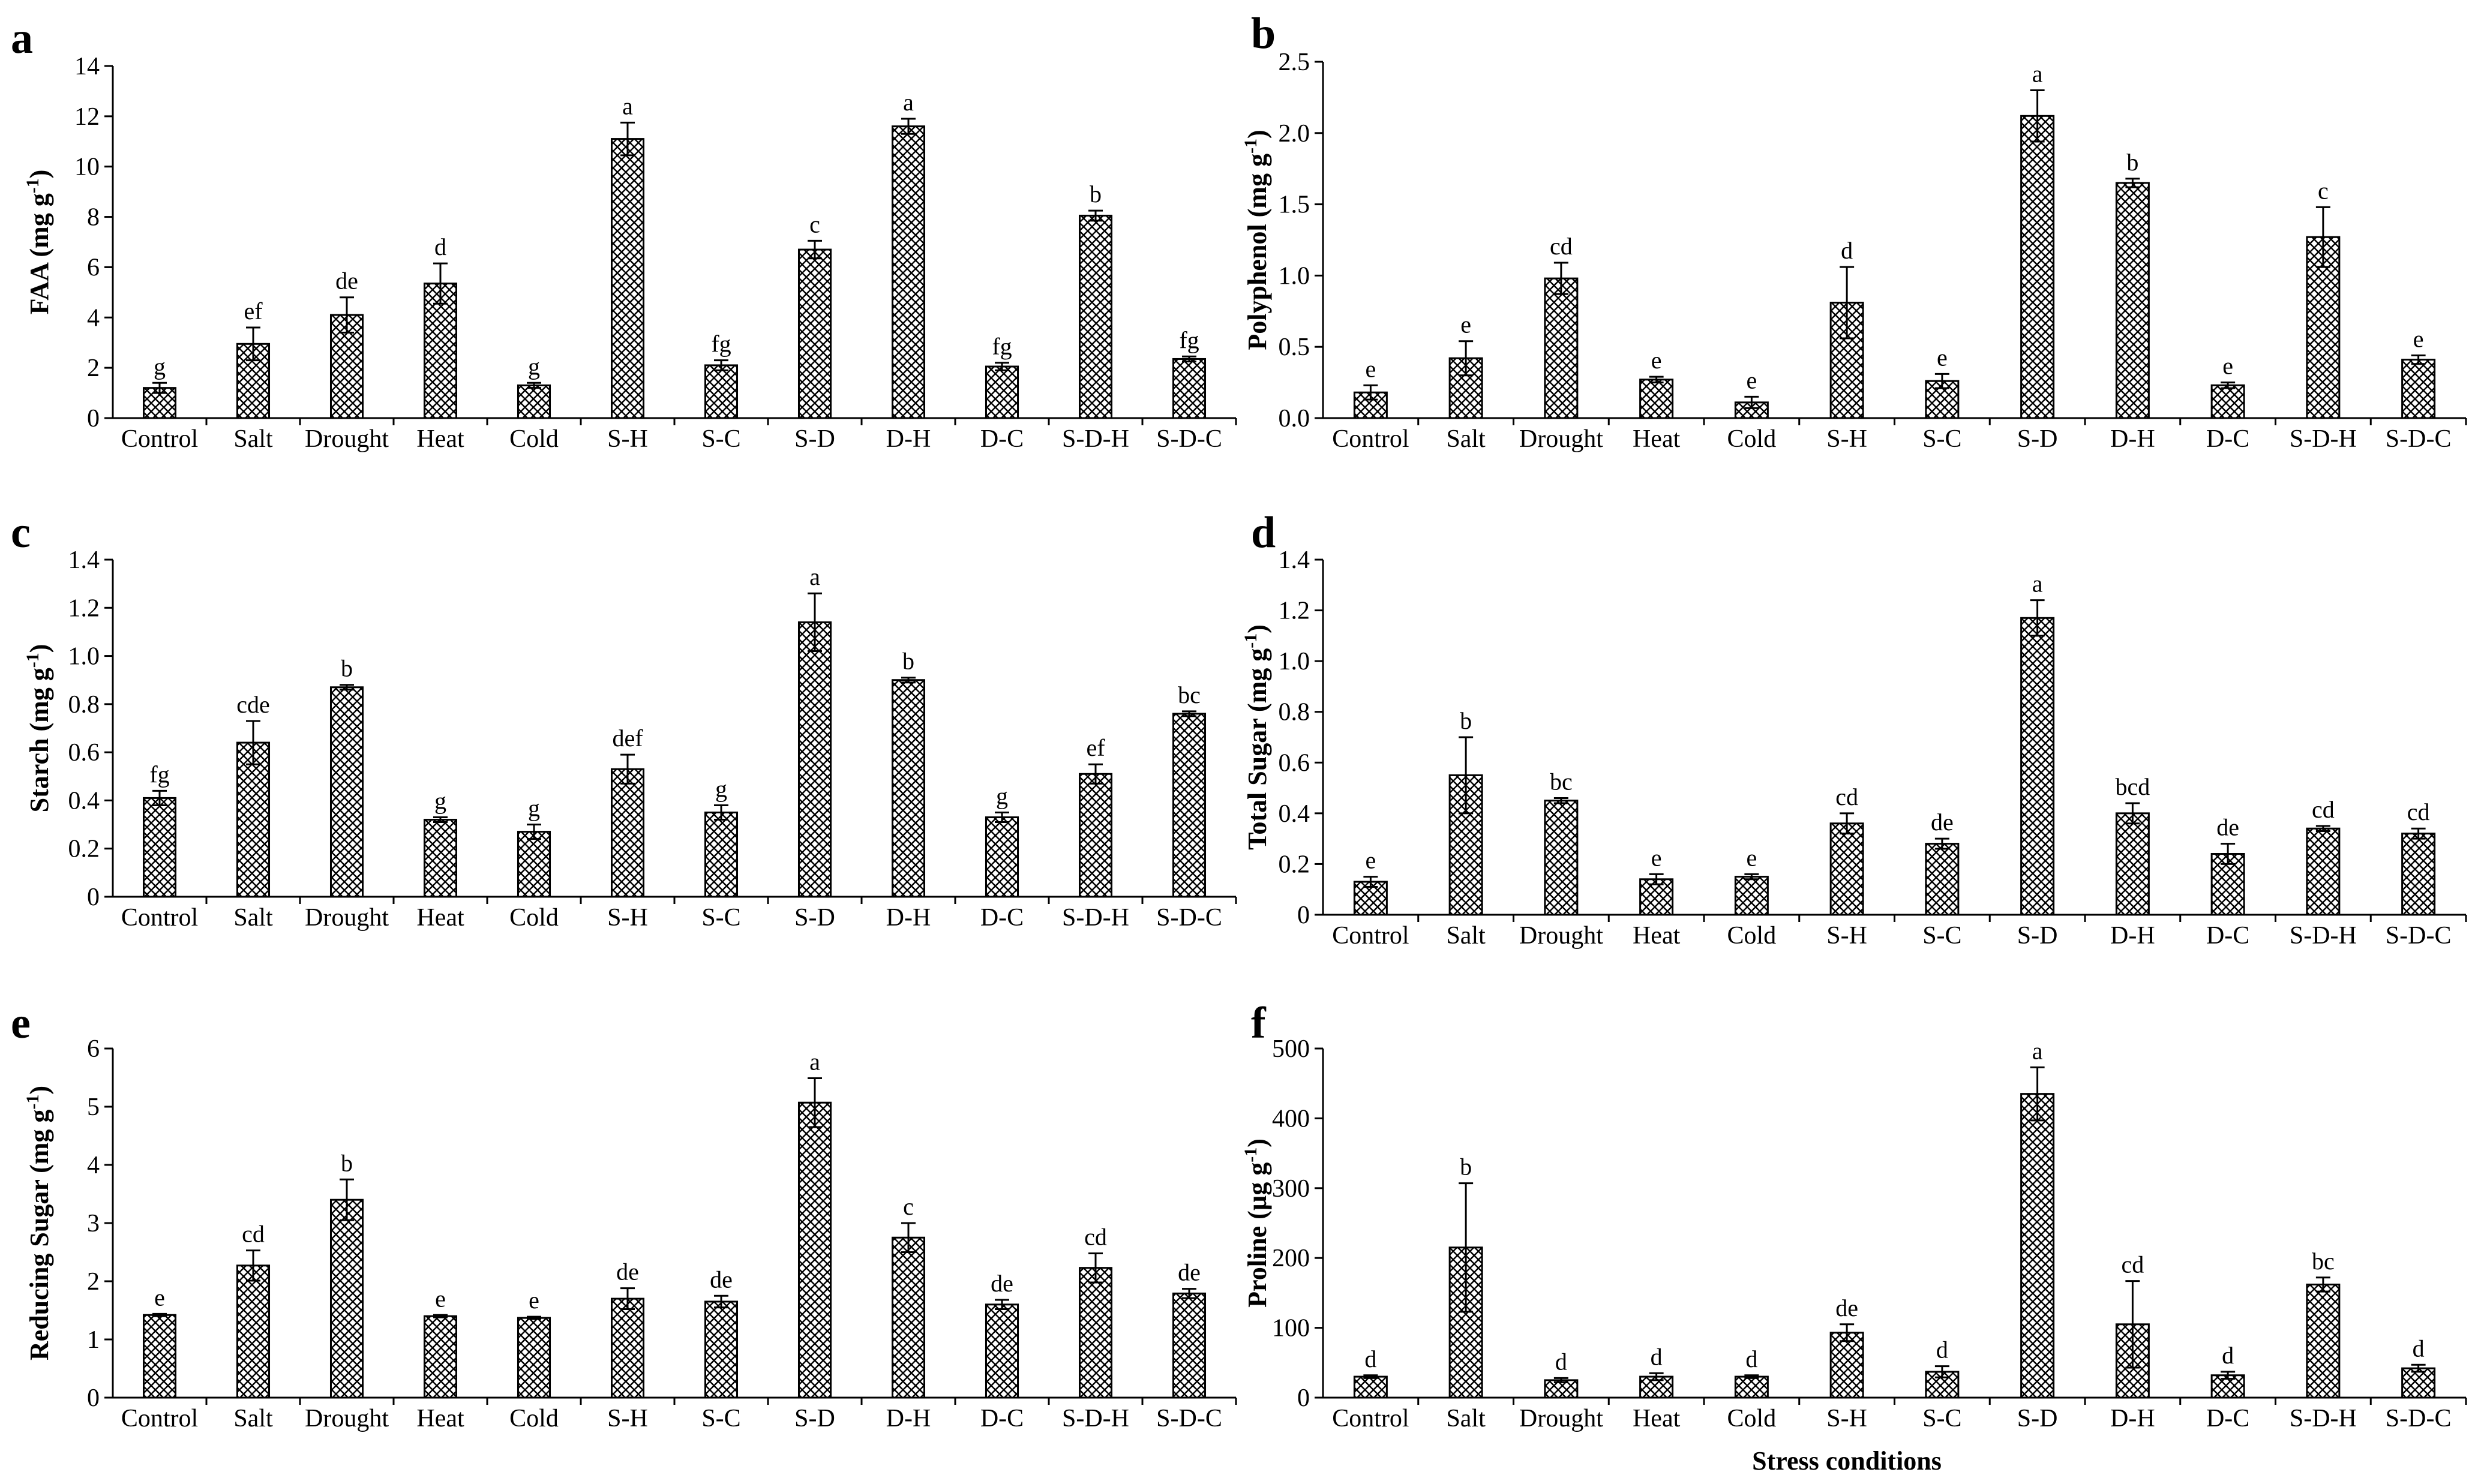 The width and height of the screenshot is (2481, 1484). Describe the element at coordinates (1291, 1049) in the screenshot. I see `y-tick-label: 500` at that location.